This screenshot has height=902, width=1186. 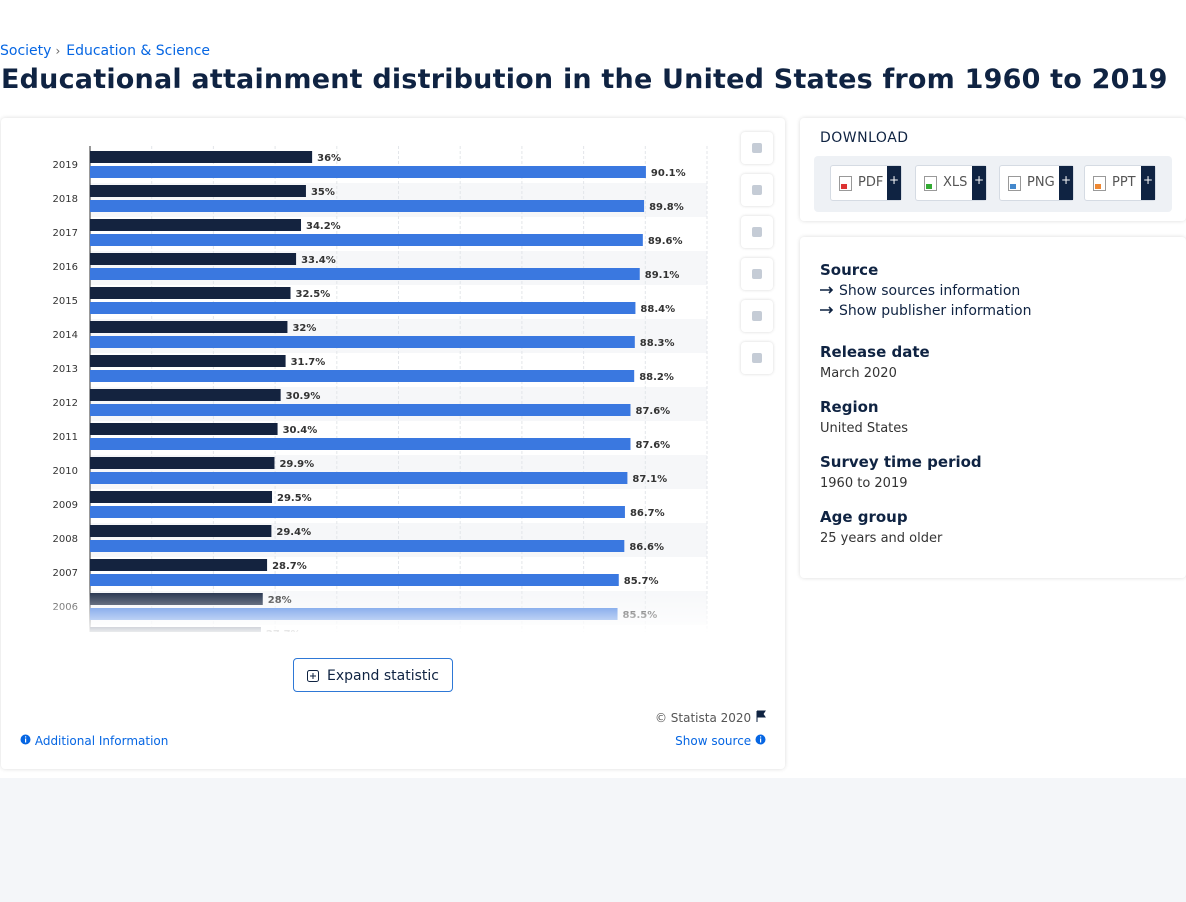 What do you see at coordinates (955, 182) in the screenshot?
I see `download-format: XLS` at bounding box center [955, 182].